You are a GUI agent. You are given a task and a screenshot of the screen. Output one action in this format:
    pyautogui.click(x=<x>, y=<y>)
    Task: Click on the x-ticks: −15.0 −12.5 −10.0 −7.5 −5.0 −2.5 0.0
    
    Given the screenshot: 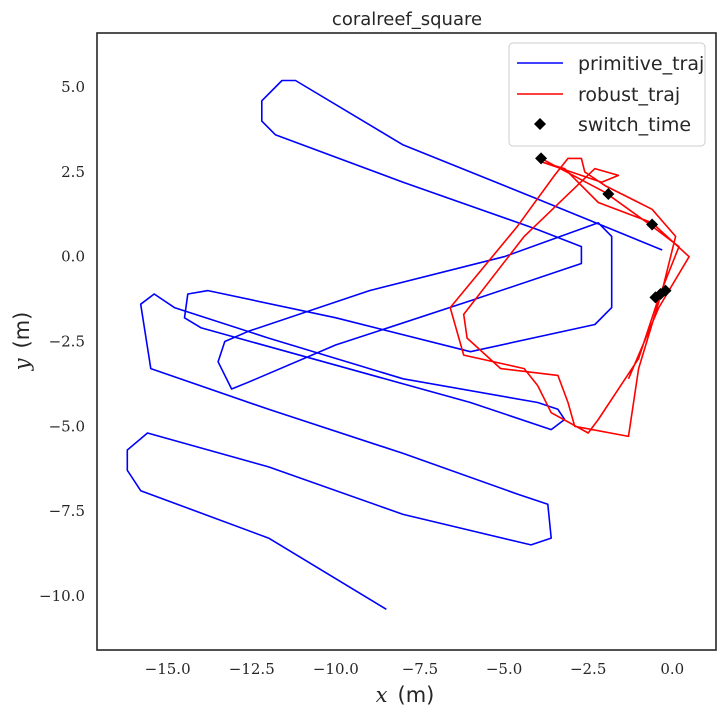 What is the action you would take?
    pyautogui.click(x=415, y=669)
    